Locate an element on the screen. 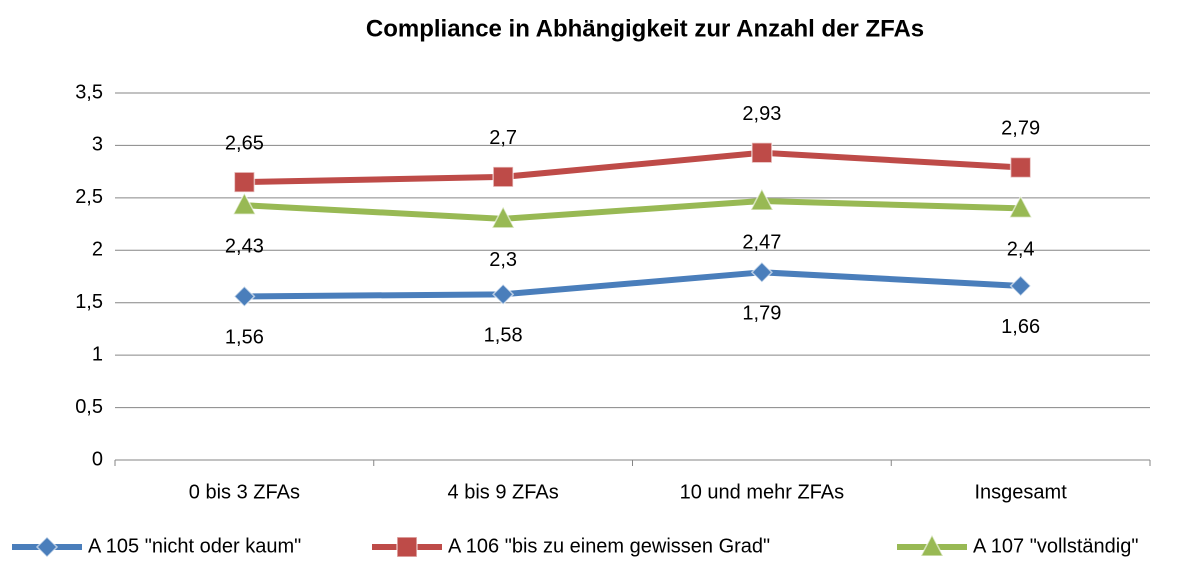  y-tick-label: 0,5 is located at coordinates (89, 407).